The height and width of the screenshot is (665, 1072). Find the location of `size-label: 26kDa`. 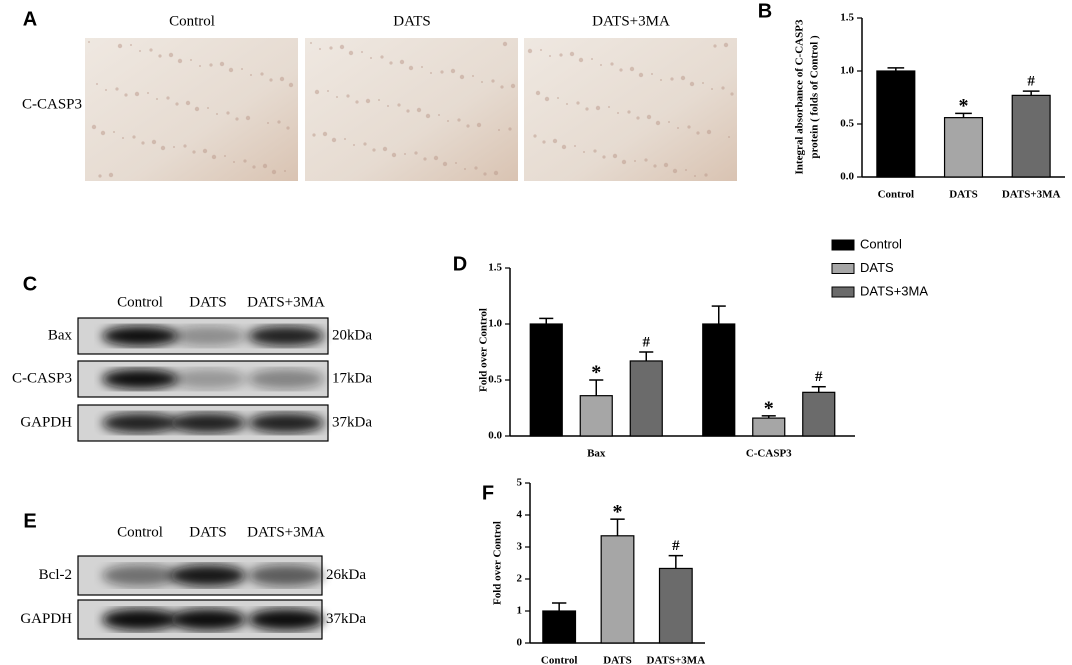

size-label: 26kDa is located at coordinates (346, 575).